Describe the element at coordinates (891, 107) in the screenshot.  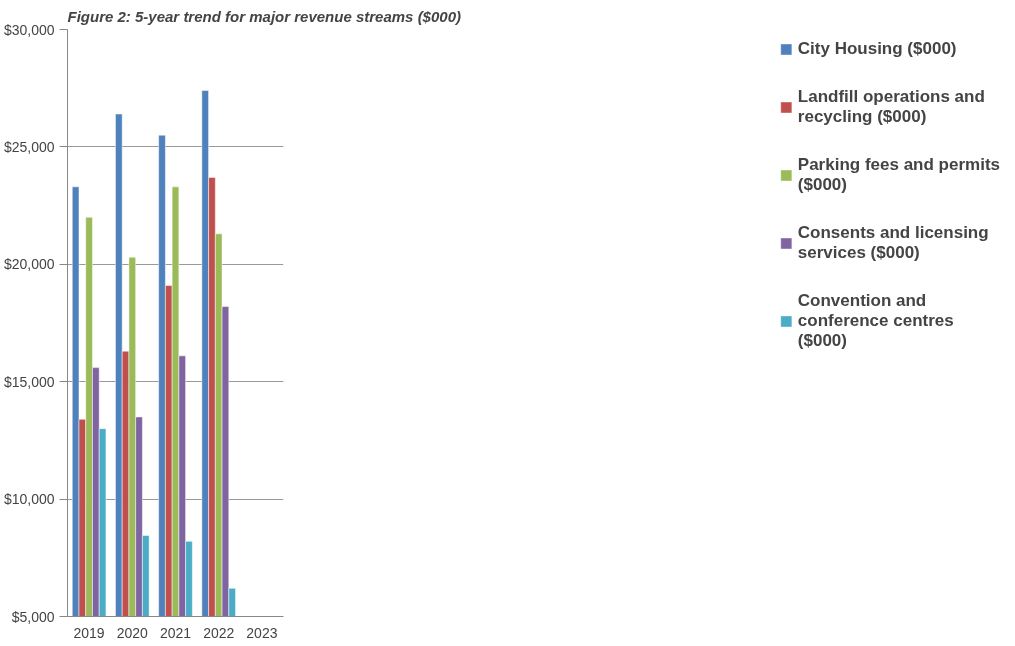
I see `legend-label: Landfill operations and recycling ($000)` at that location.